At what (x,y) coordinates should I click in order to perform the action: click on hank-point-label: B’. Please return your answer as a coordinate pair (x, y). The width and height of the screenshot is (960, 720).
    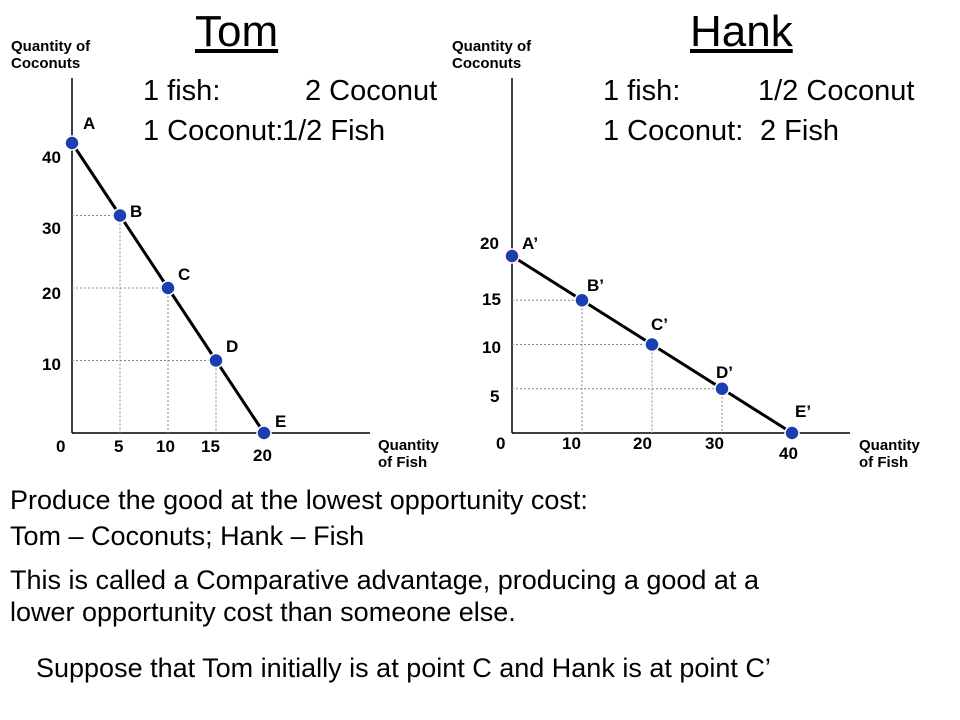
    Looking at the image, I should click on (595, 285).